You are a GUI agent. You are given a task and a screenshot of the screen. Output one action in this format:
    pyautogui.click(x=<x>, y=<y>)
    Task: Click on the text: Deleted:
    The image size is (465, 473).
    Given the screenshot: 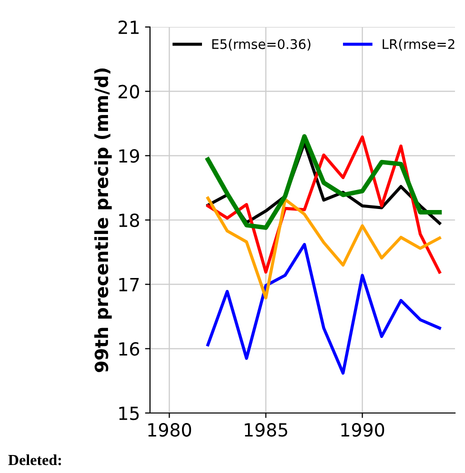 What is the action you would take?
    pyautogui.click(x=34, y=460)
    